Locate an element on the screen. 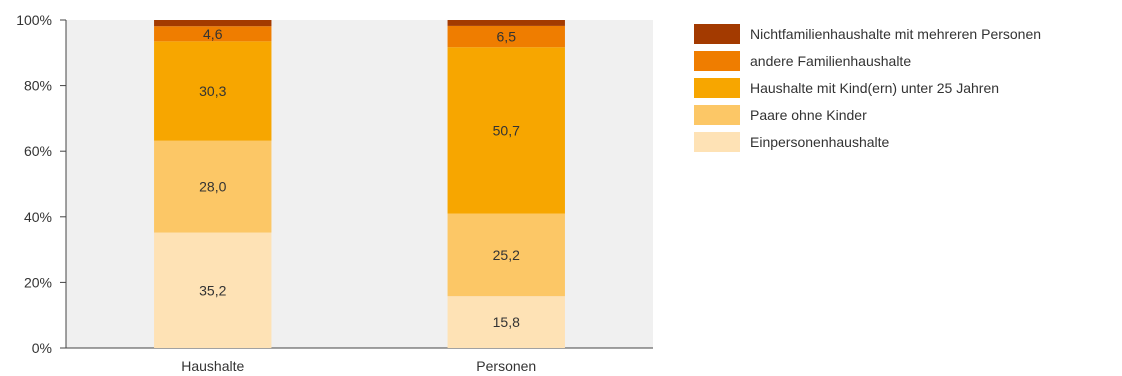 Image resolution: width=1122 pixels, height=376 pixels. legend-item: Haushalte mit Kind(ern) unter 25 Jahren is located at coordinates (867, 88).